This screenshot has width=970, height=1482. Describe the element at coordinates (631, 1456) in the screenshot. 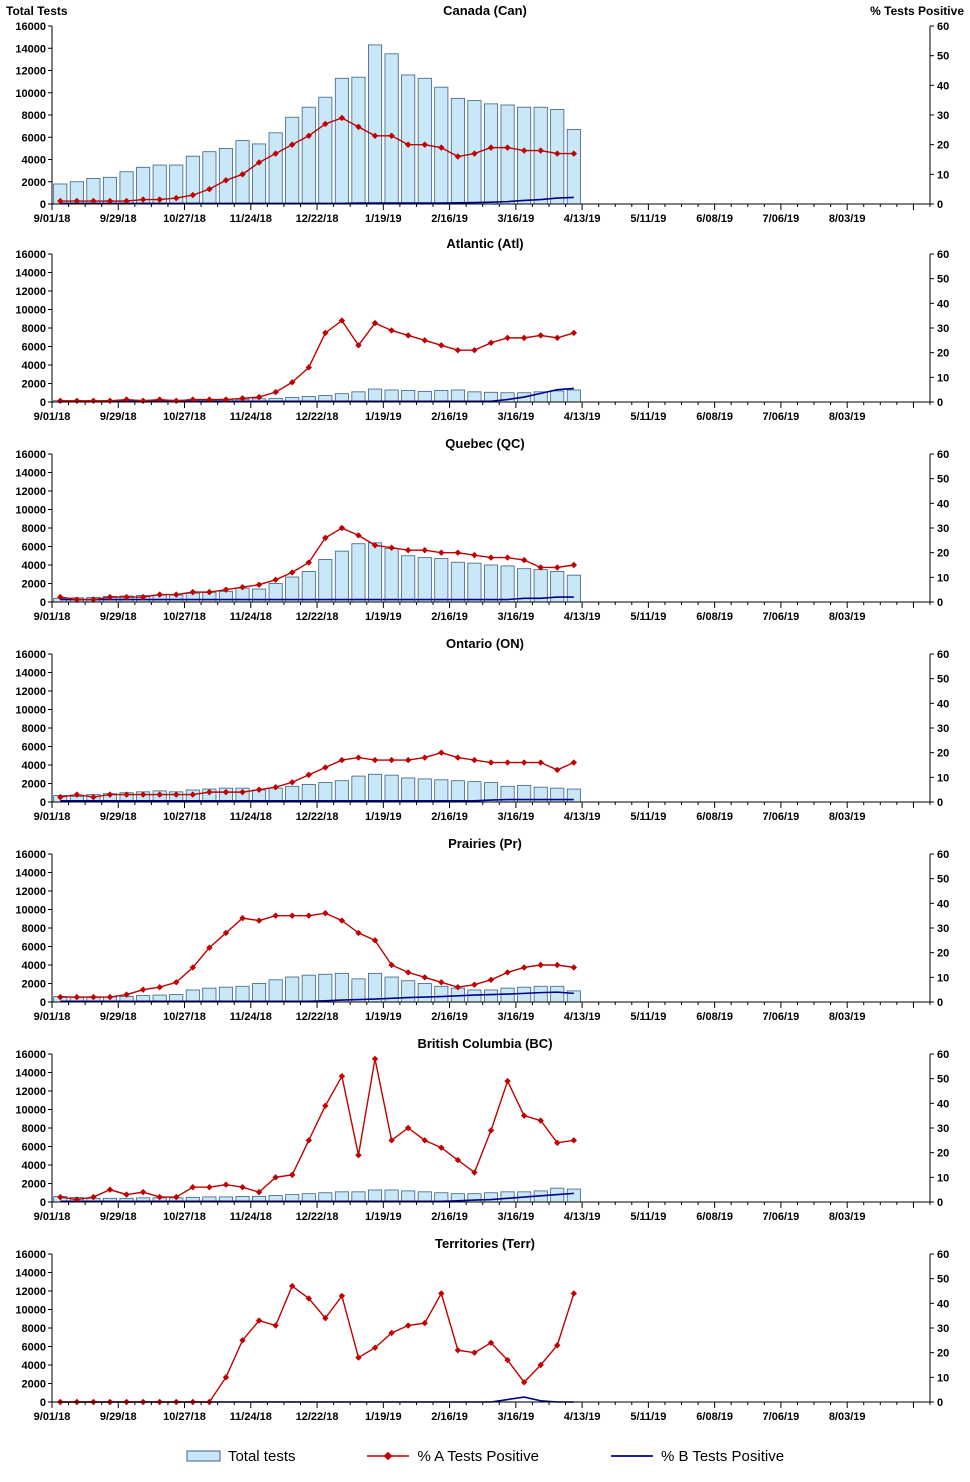

I see `pct-b-swatch-icon` at that location.